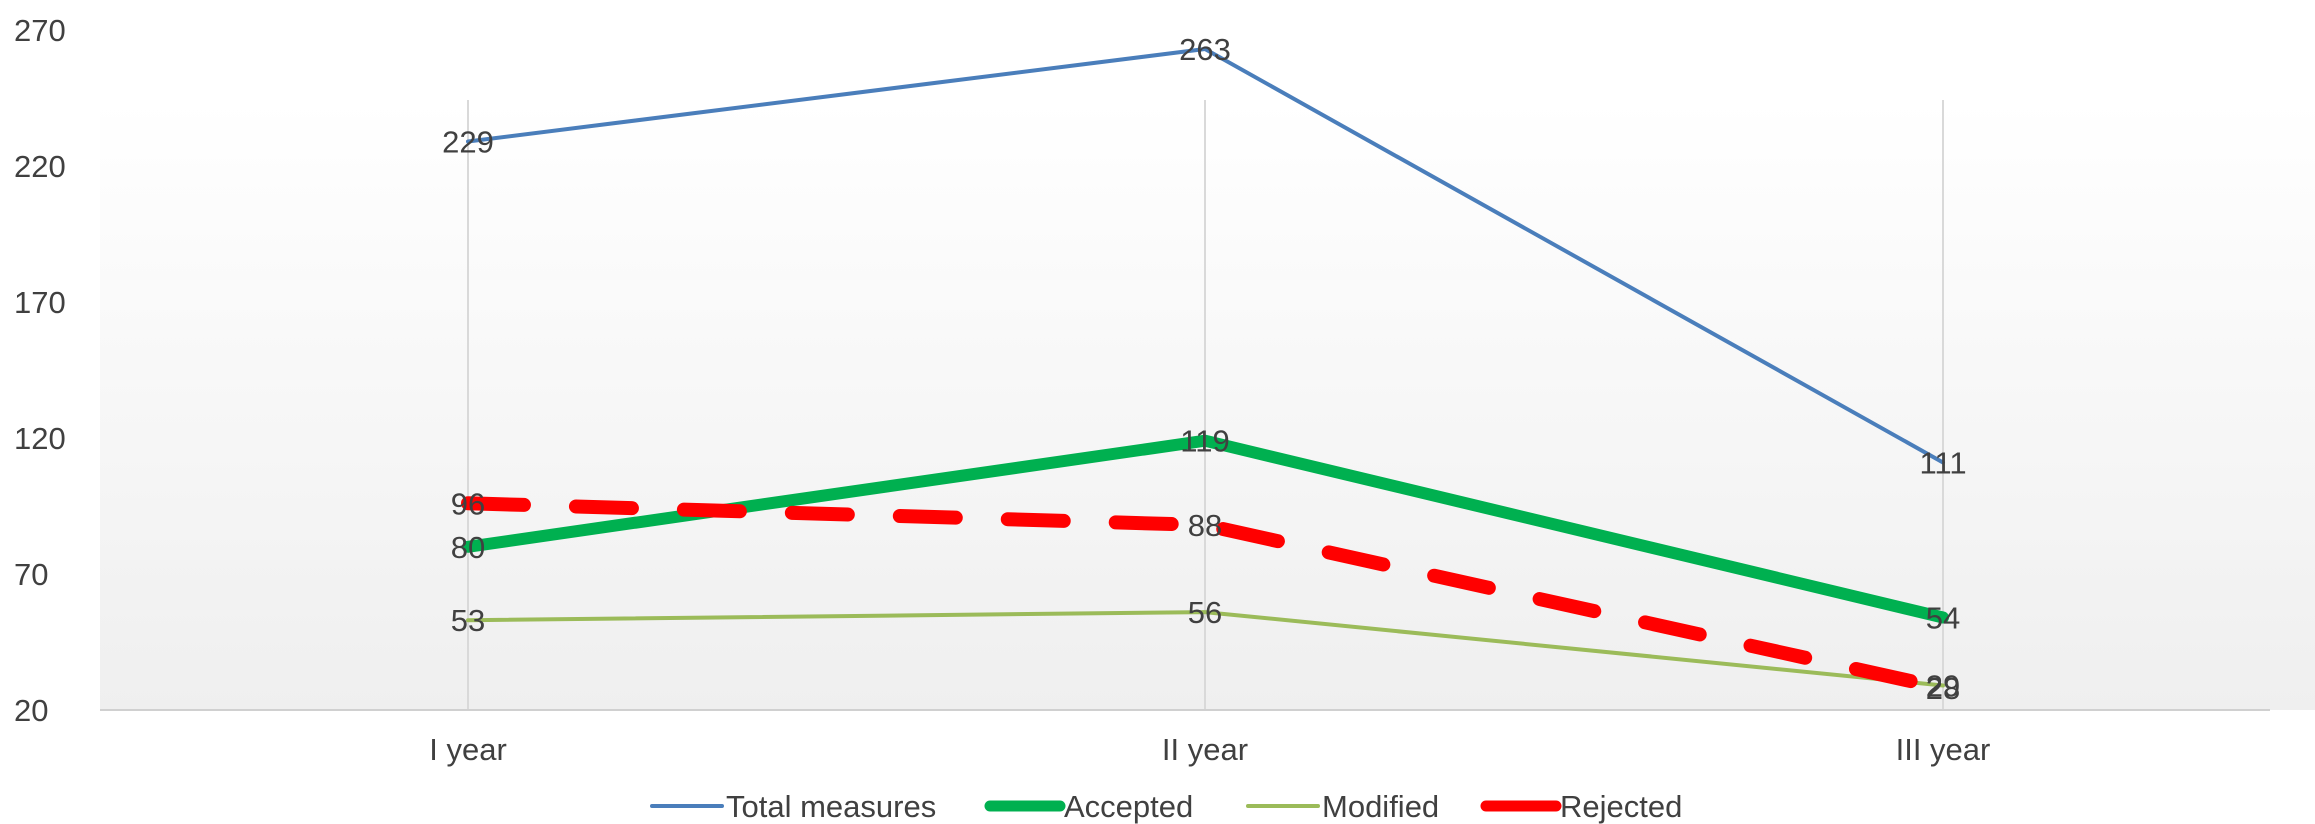 The width and height of the screenshot is (2315, 824). I want to click on data-label: 96, so click(468, 503).